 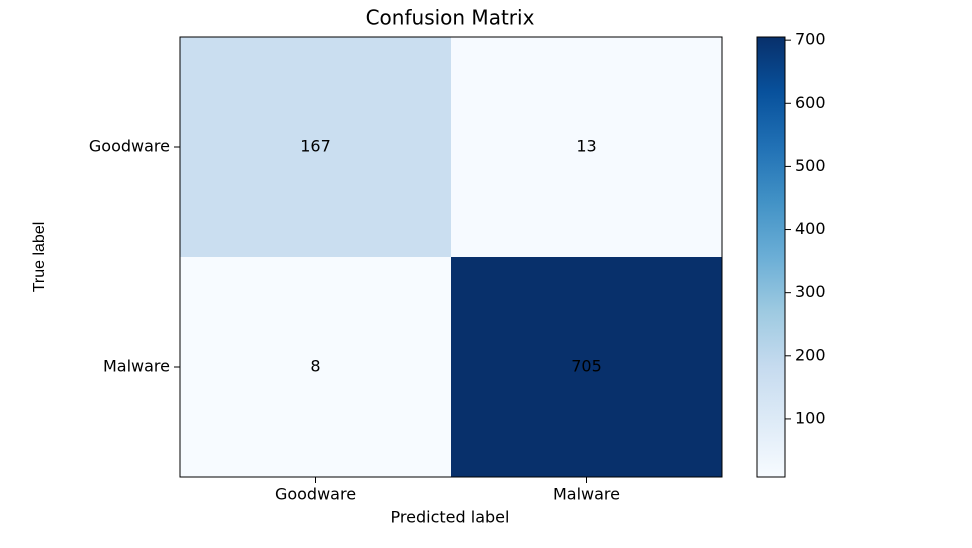 I want to click on cell-label: 705, so click(x=586, y=366).